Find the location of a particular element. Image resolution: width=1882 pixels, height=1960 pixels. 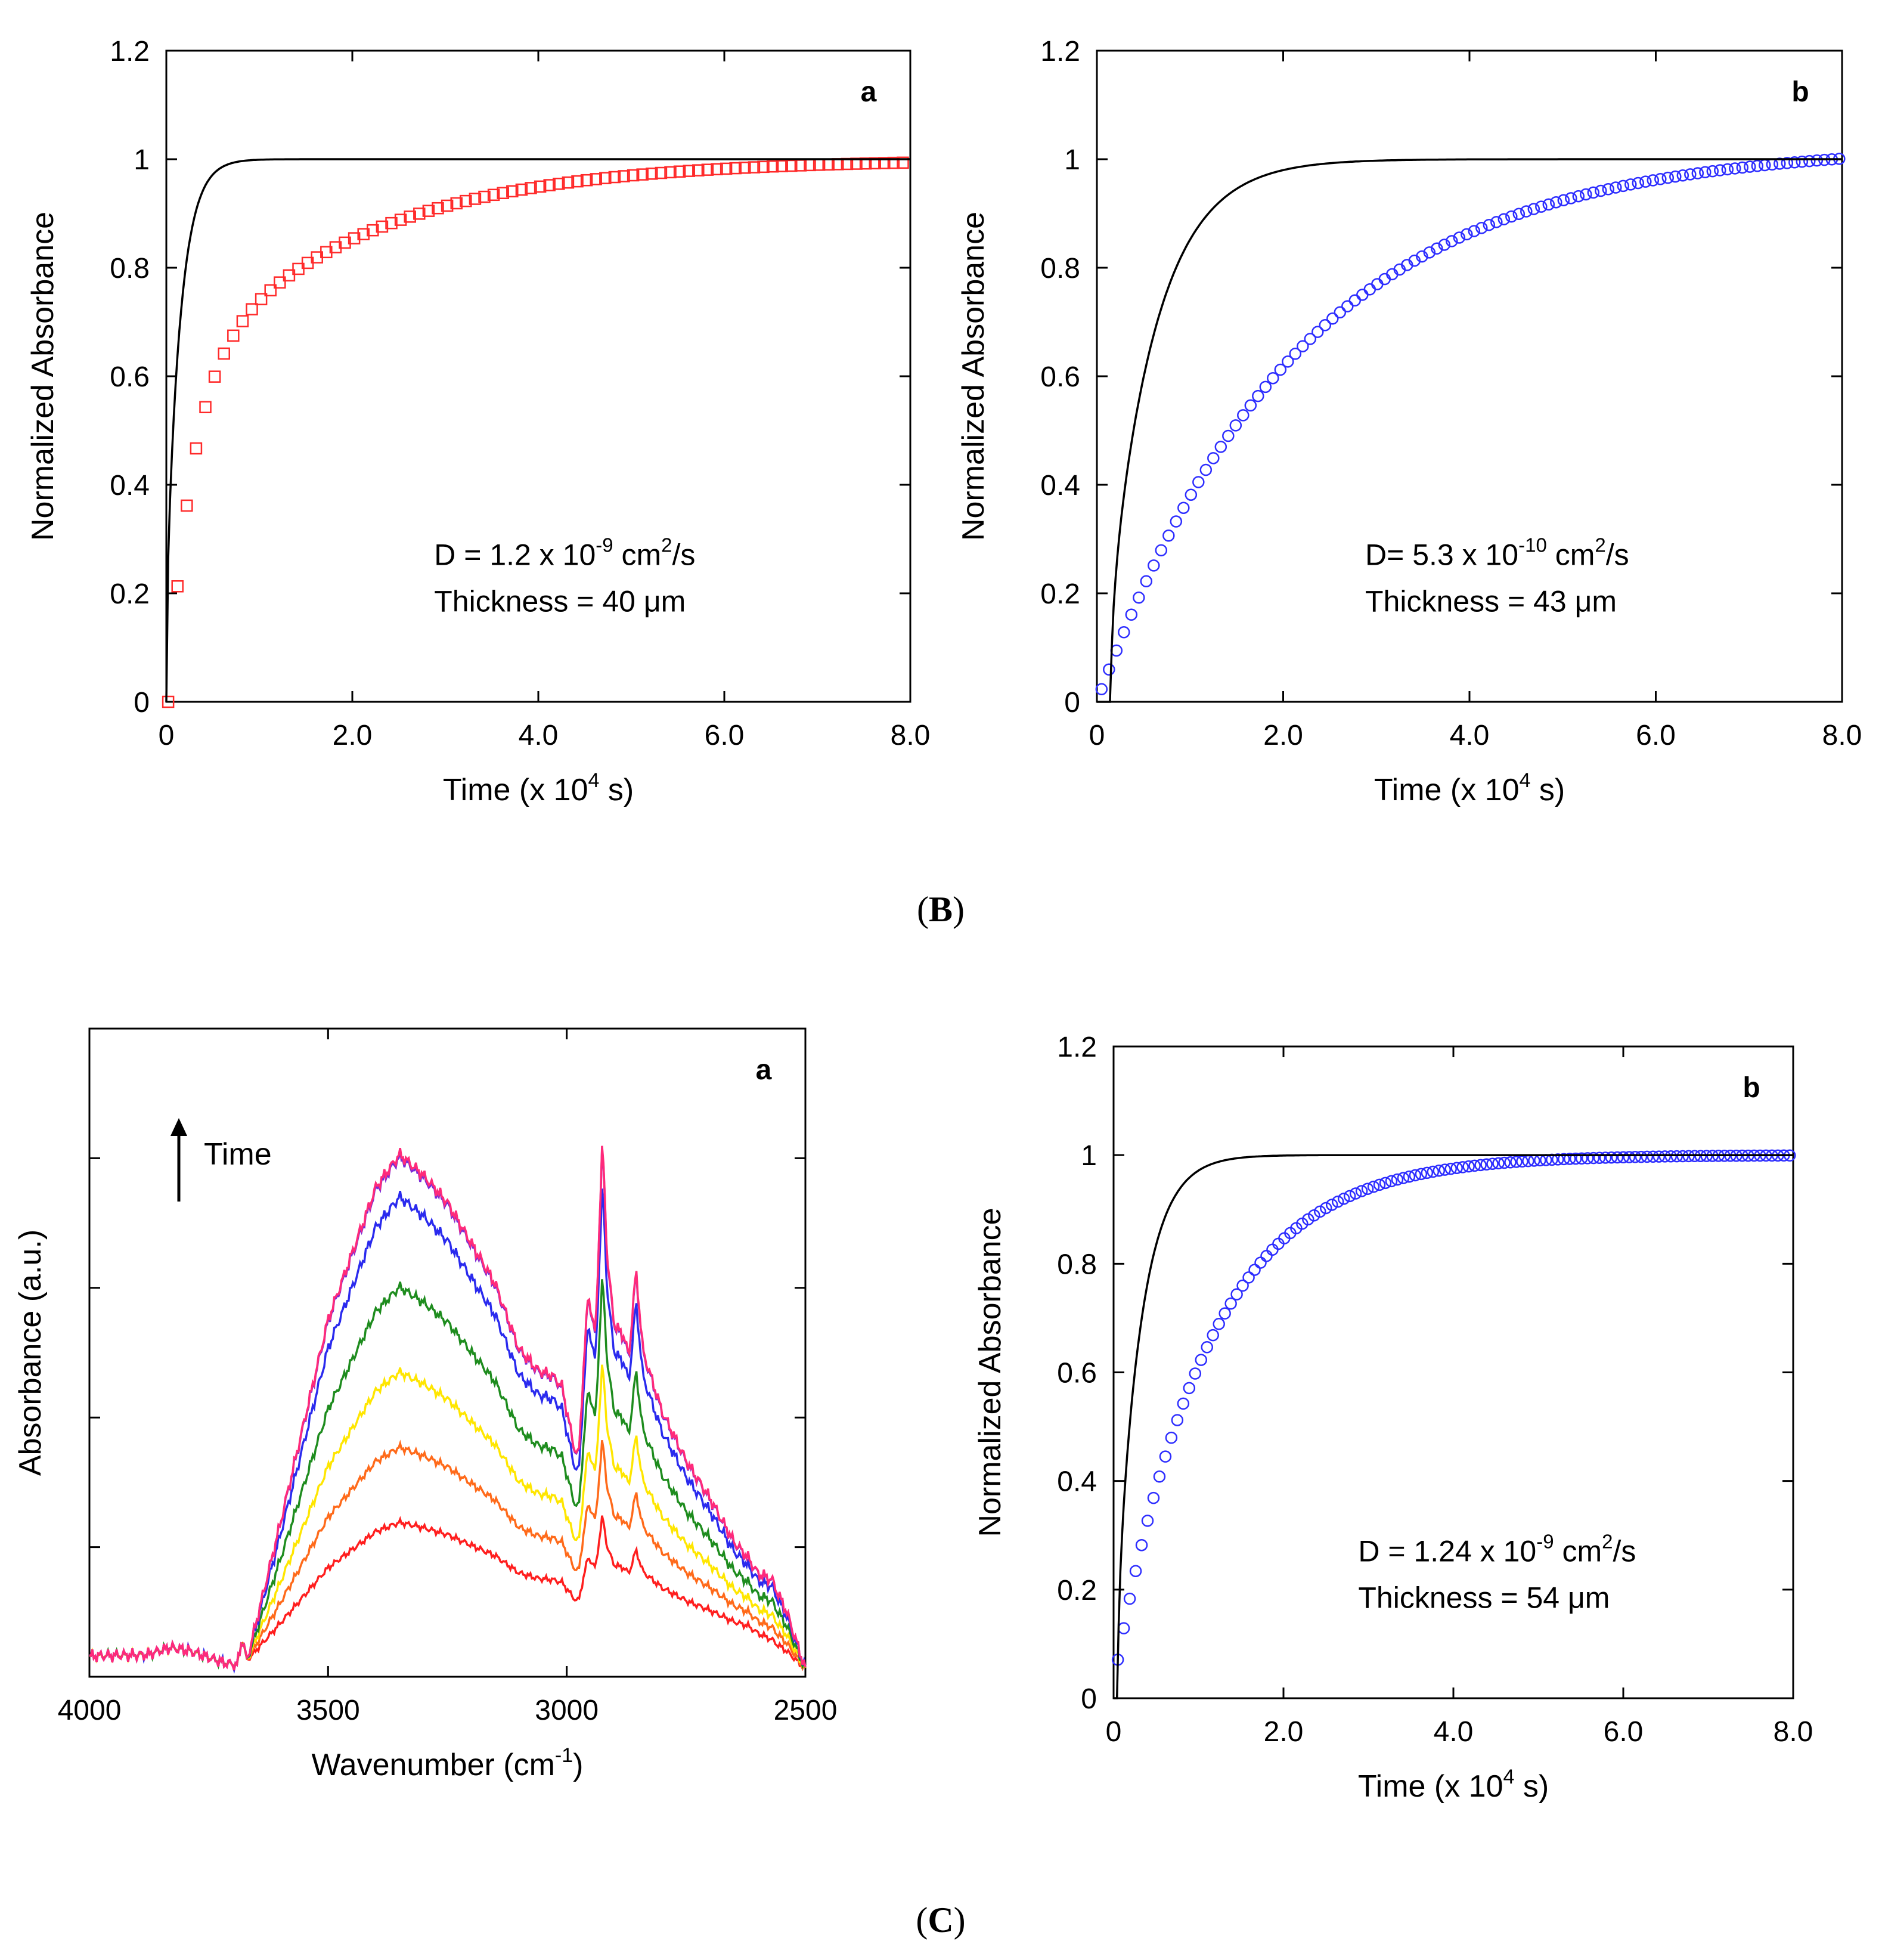

fit-curve is located at coordinates (1469, 430).